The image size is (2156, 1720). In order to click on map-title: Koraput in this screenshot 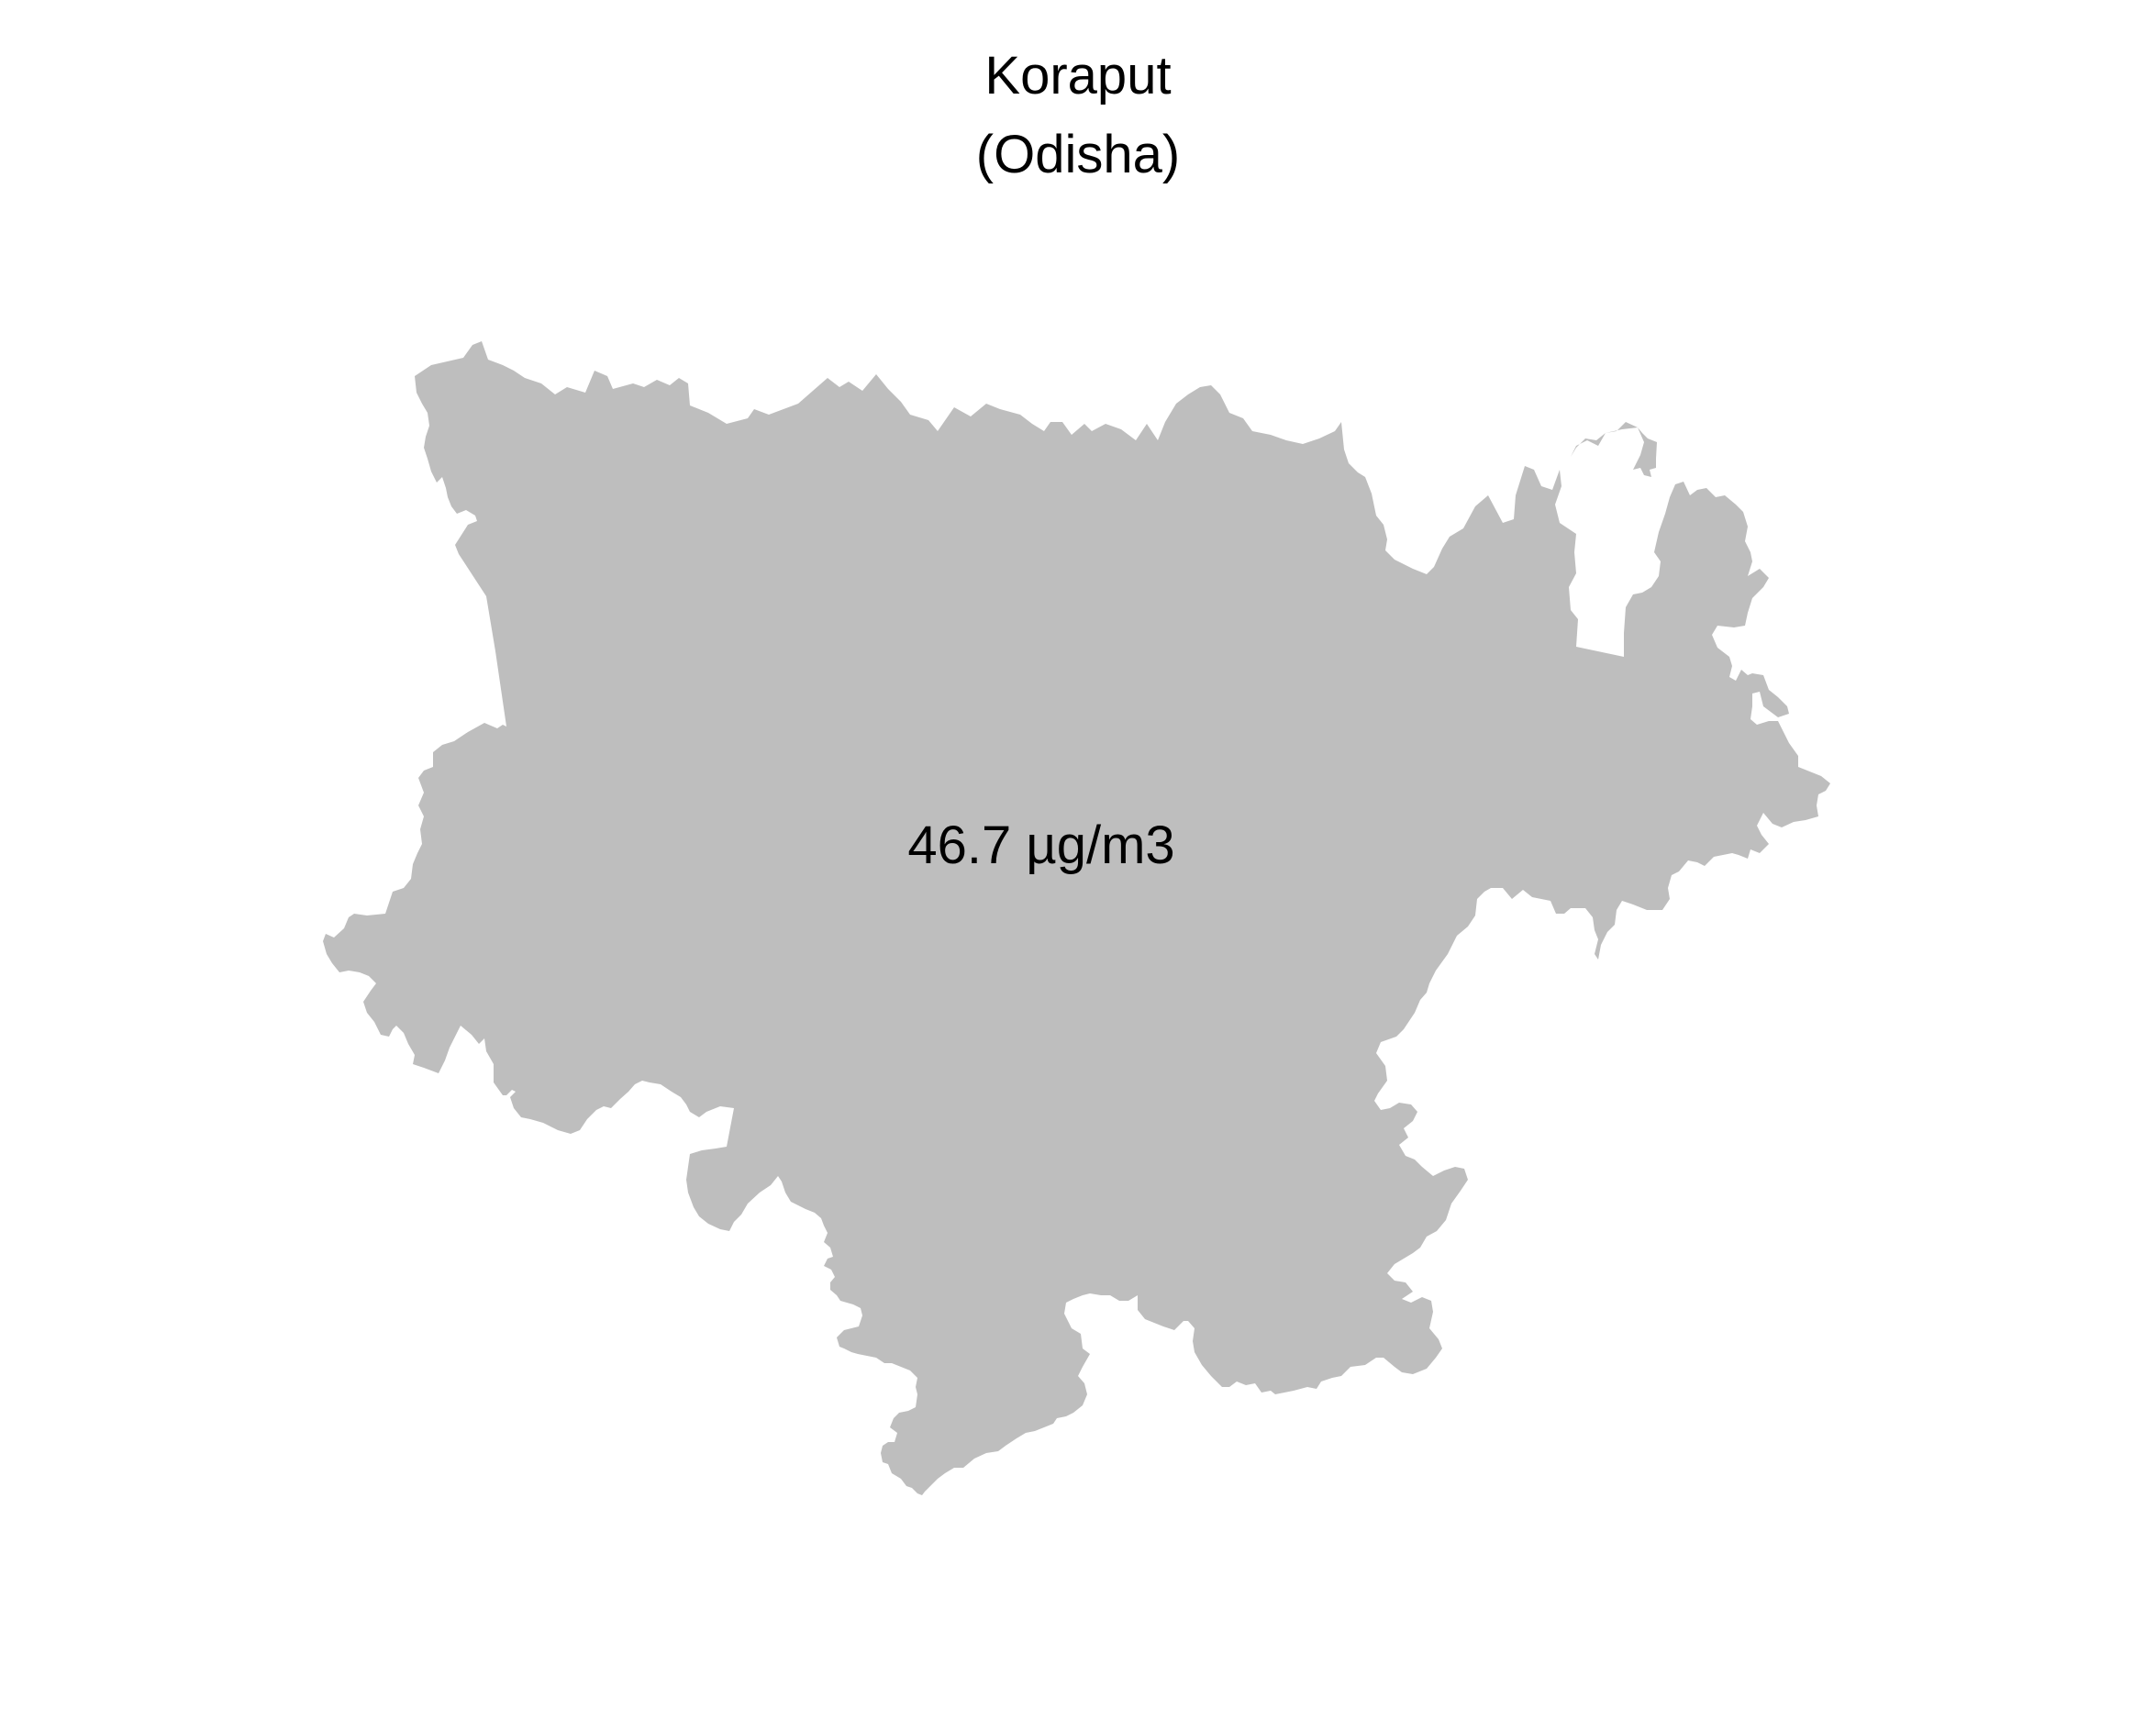, I will do `click(1078, 75)`.